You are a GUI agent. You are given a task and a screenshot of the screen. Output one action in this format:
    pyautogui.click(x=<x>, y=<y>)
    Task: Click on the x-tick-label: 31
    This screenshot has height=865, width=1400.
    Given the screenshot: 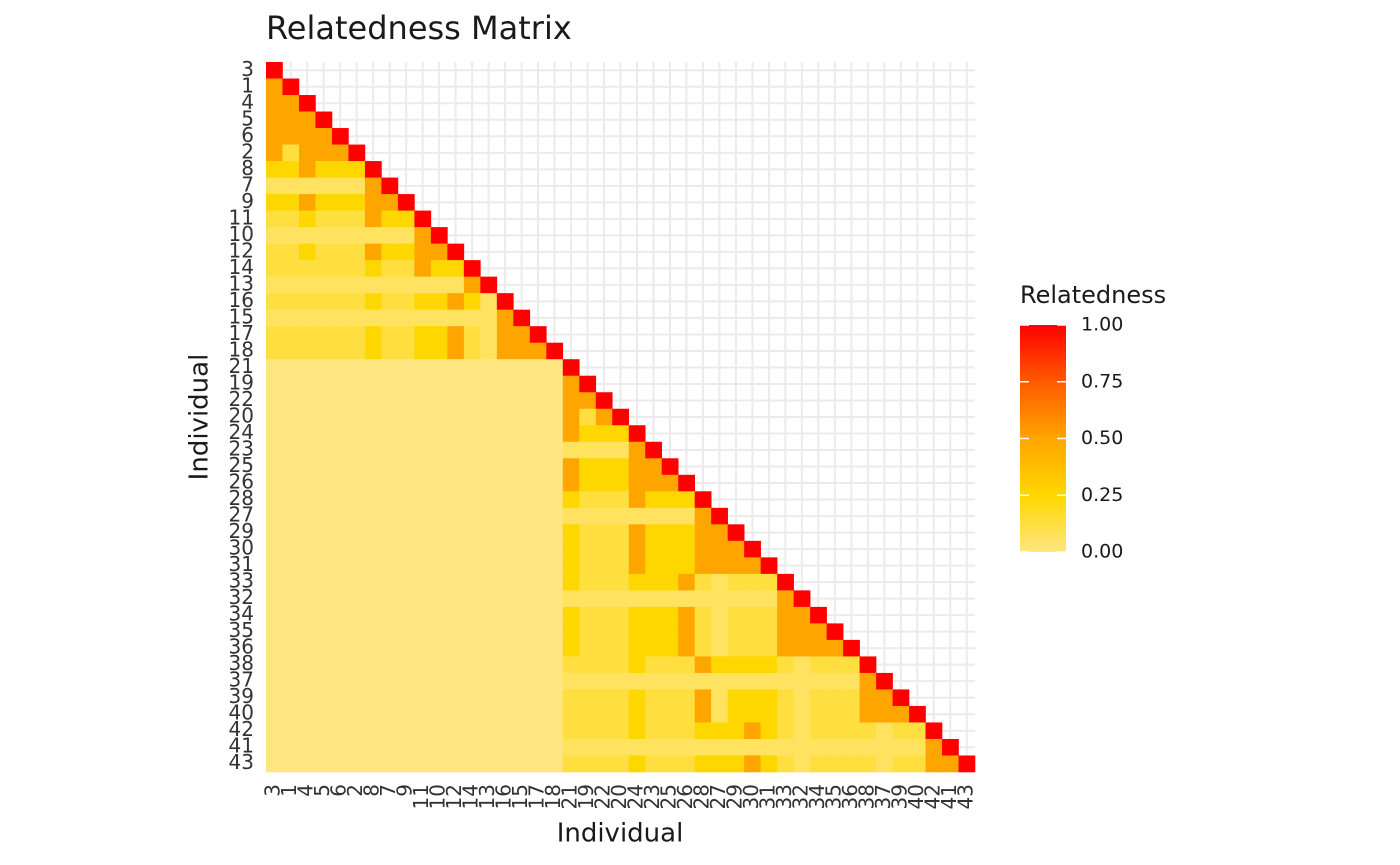 What is the action you would take?
    pyautogui.click(x=767, y=796)
    